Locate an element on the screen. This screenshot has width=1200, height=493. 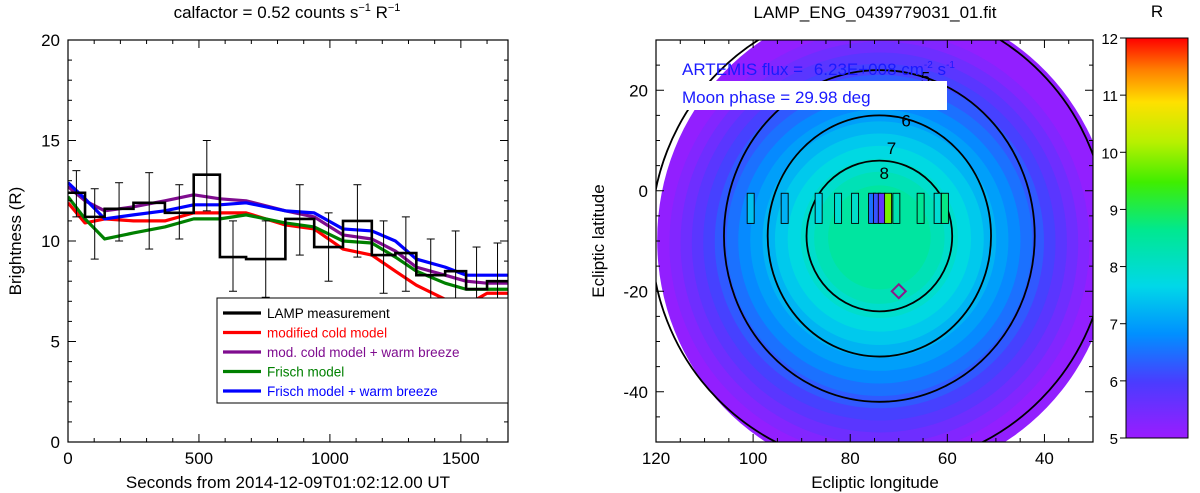
left-plot-area is located at coordinates (288, 235).